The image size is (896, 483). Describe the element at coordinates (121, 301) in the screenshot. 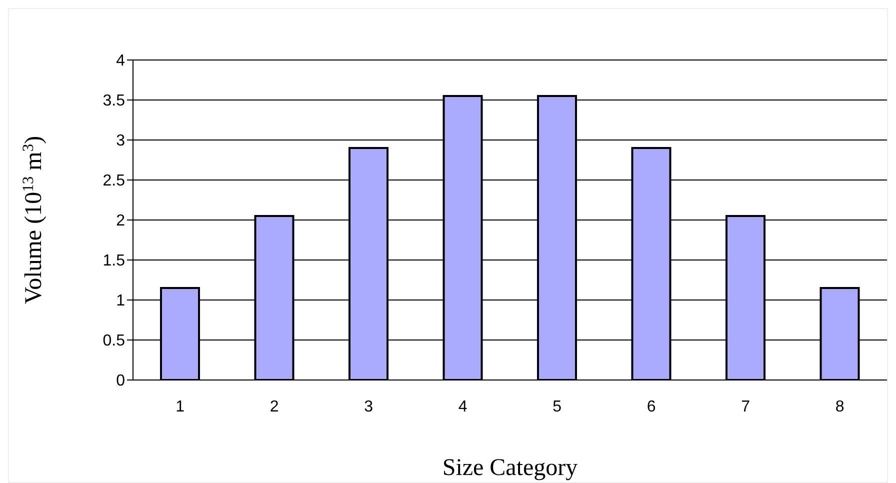

I see `y-tick-label: 1` at that location.